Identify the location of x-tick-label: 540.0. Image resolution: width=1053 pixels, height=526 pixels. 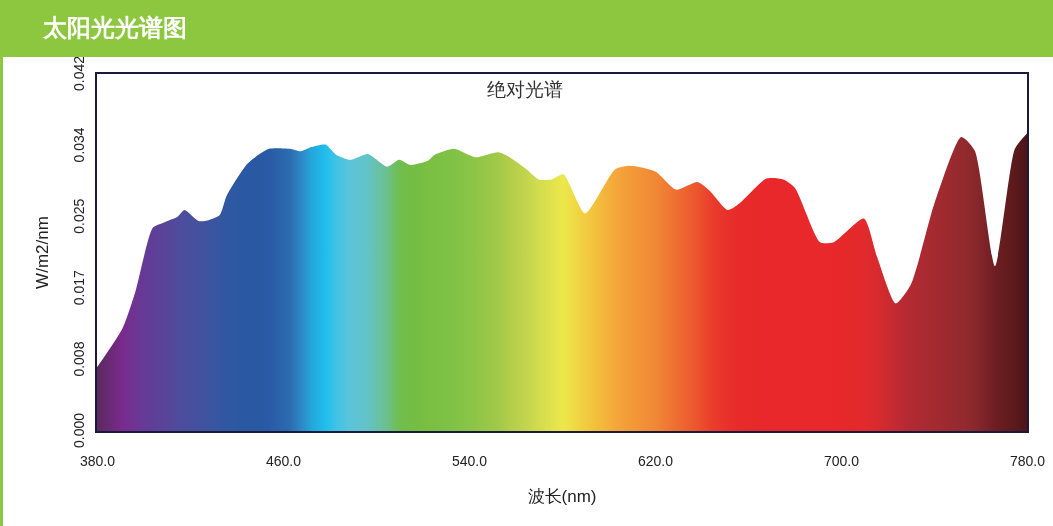
(470, 461).